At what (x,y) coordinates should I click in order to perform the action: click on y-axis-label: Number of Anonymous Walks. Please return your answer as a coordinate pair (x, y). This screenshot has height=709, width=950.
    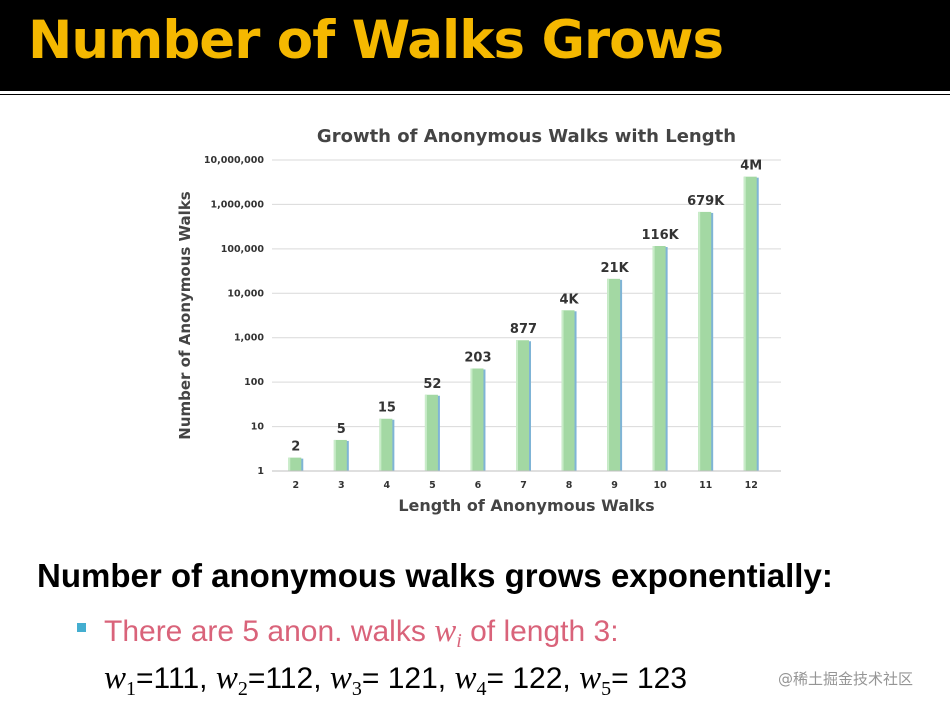
    Looking at the image, I should click on (185, 315).